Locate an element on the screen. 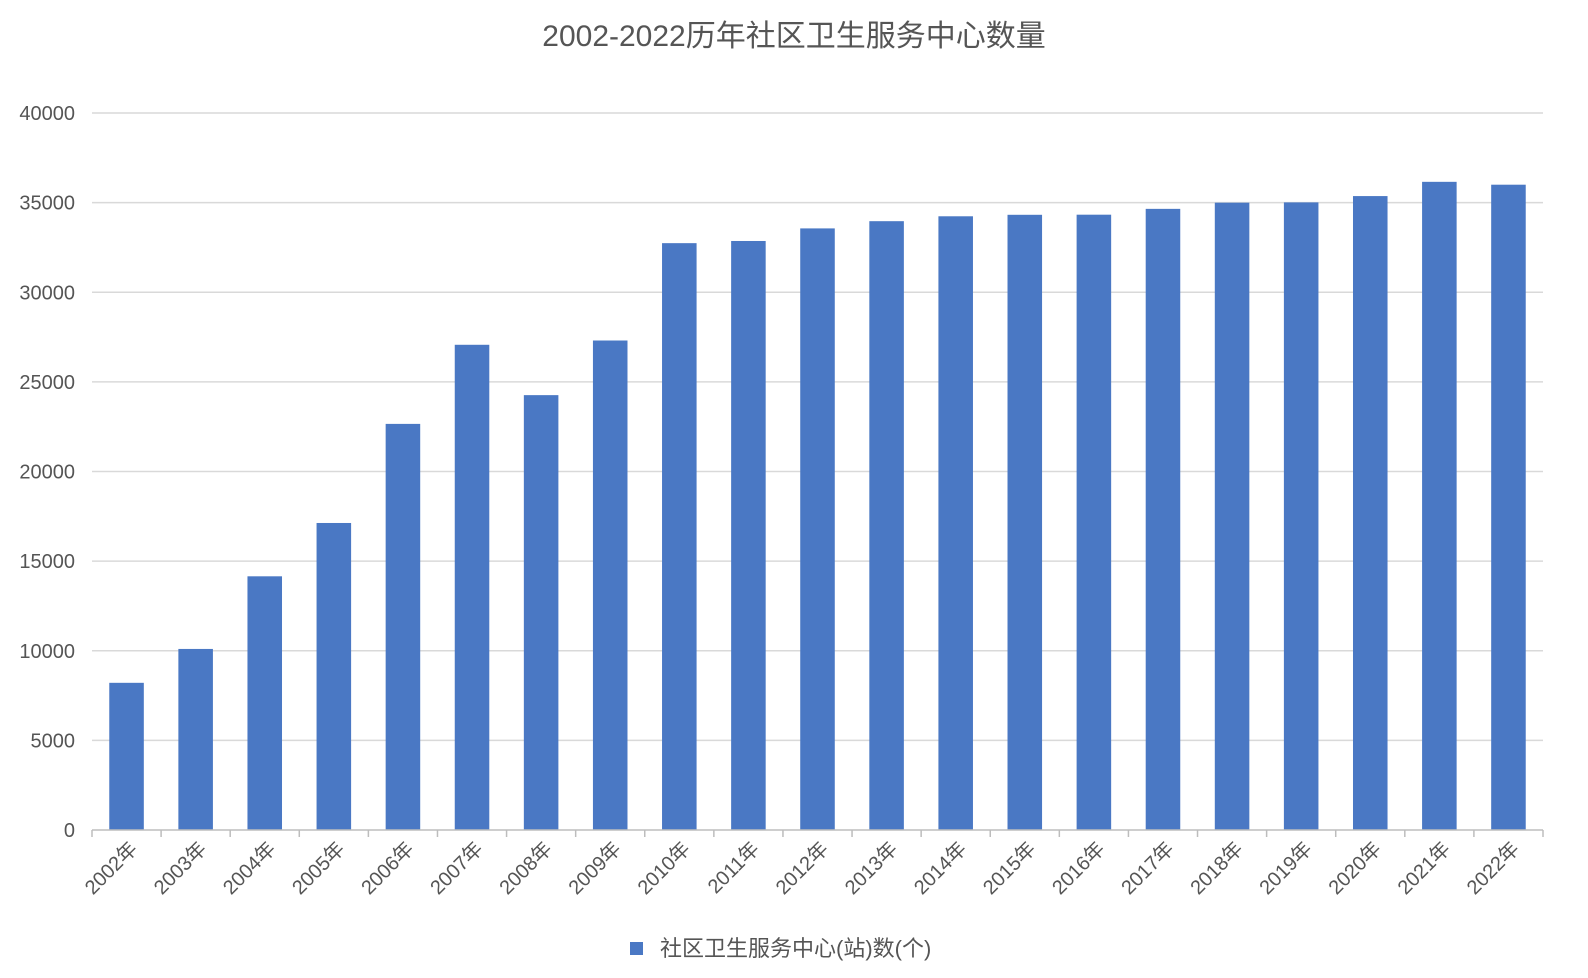 The height and width of the screenshot is (978, 1588). legend: 社区卫生服务中心(站)数(个) is located at coordinates (780, 948).